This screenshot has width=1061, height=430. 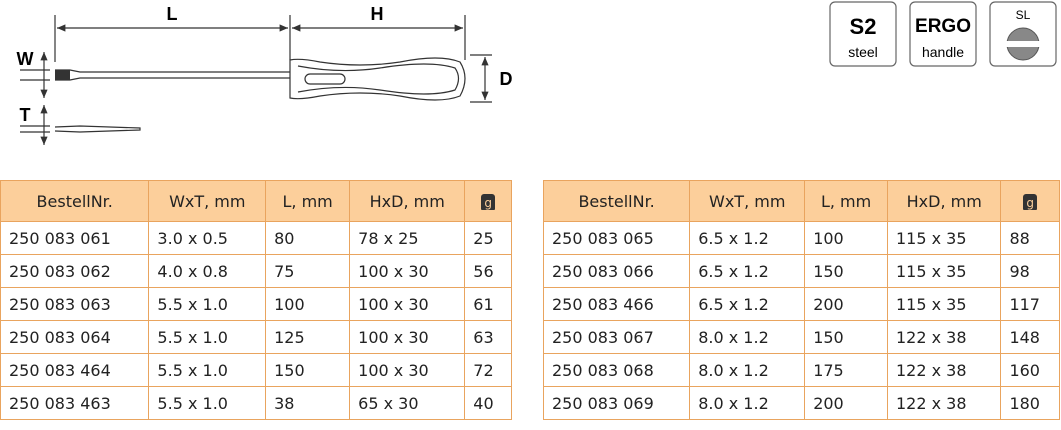 I want to click on table-cell: 250 083 064, so click(x=75, y=337).